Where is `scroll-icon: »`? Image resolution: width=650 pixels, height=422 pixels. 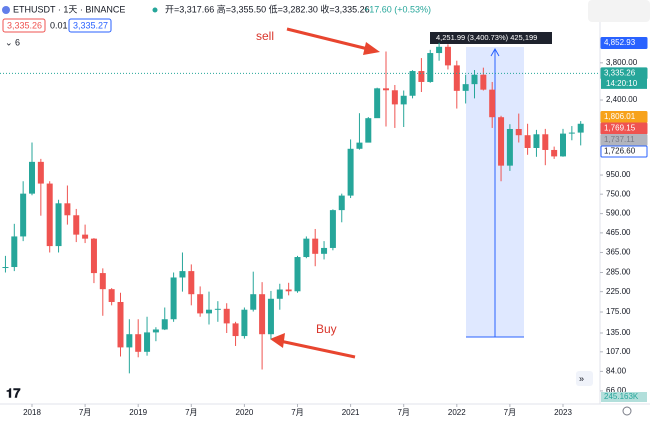
scroll-icon: » is located at coordinates (581, 378).